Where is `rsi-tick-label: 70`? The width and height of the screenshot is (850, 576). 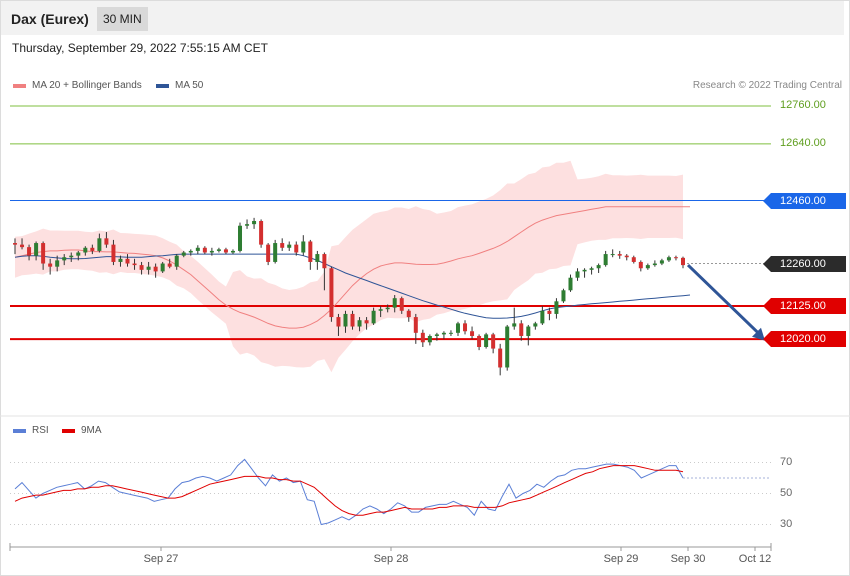
rsi-tick-label: 70 is located at coordinates (786, 461).